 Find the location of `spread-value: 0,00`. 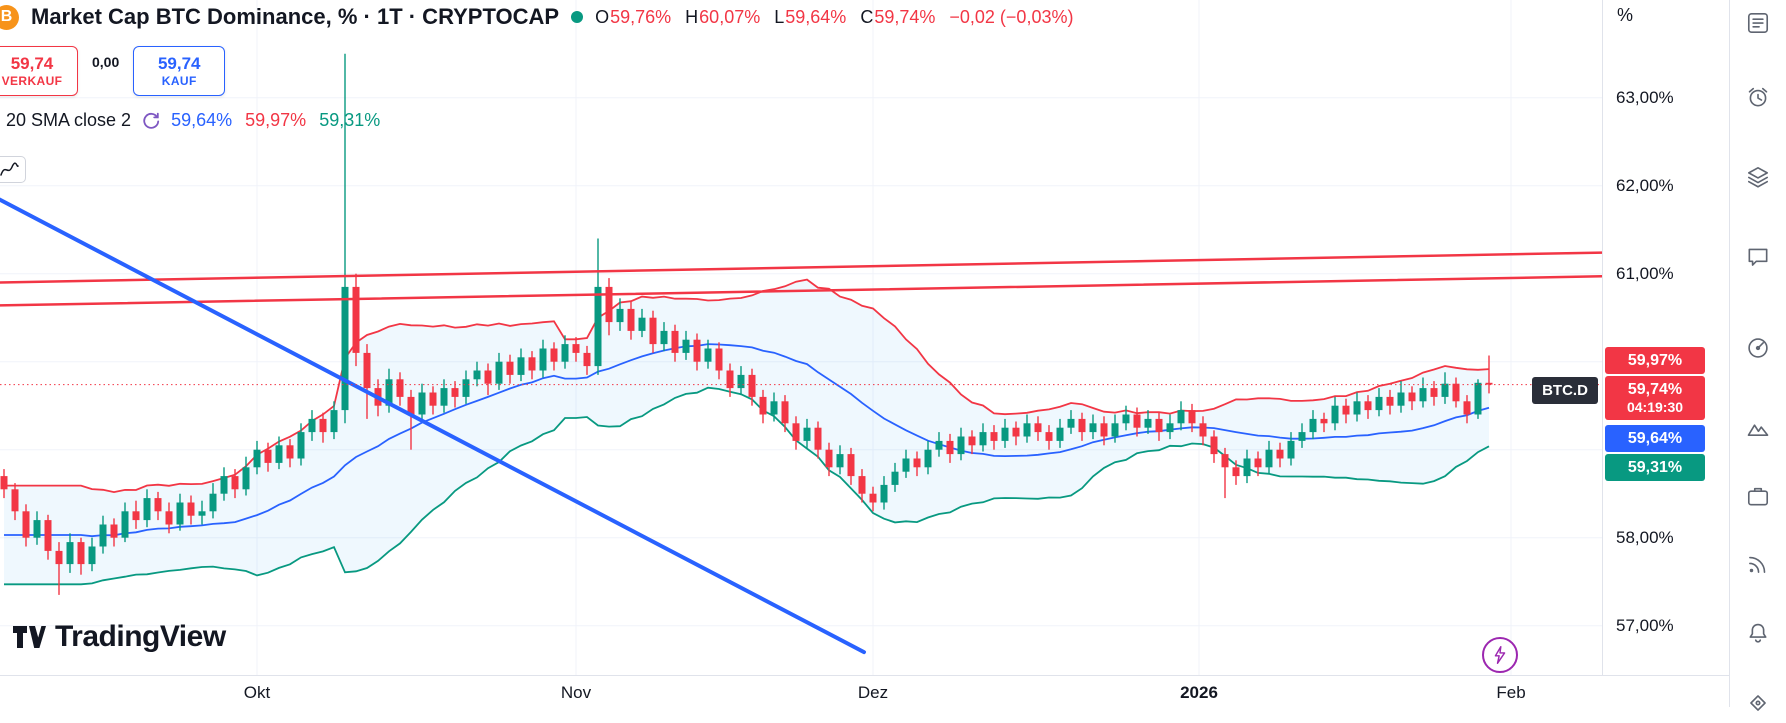

spread-value: 0,00 is located at coordinates (106, 62).